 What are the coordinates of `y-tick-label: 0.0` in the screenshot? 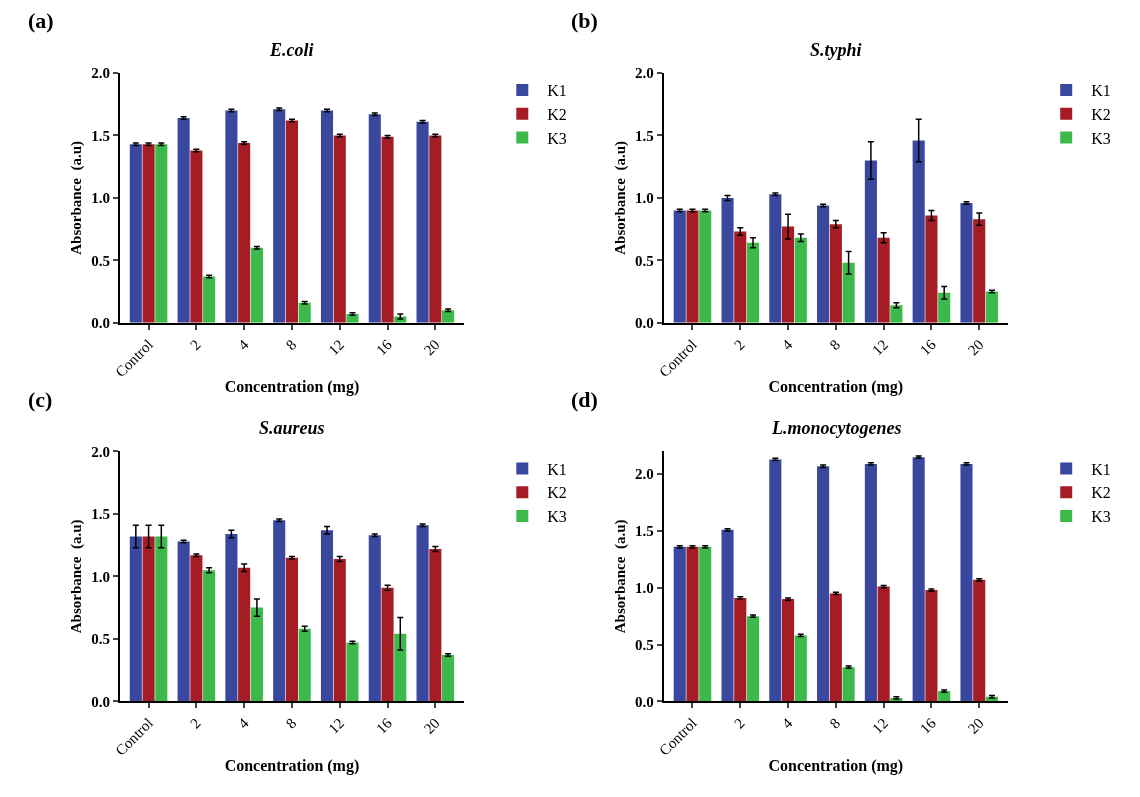 It's located at (100, 701).